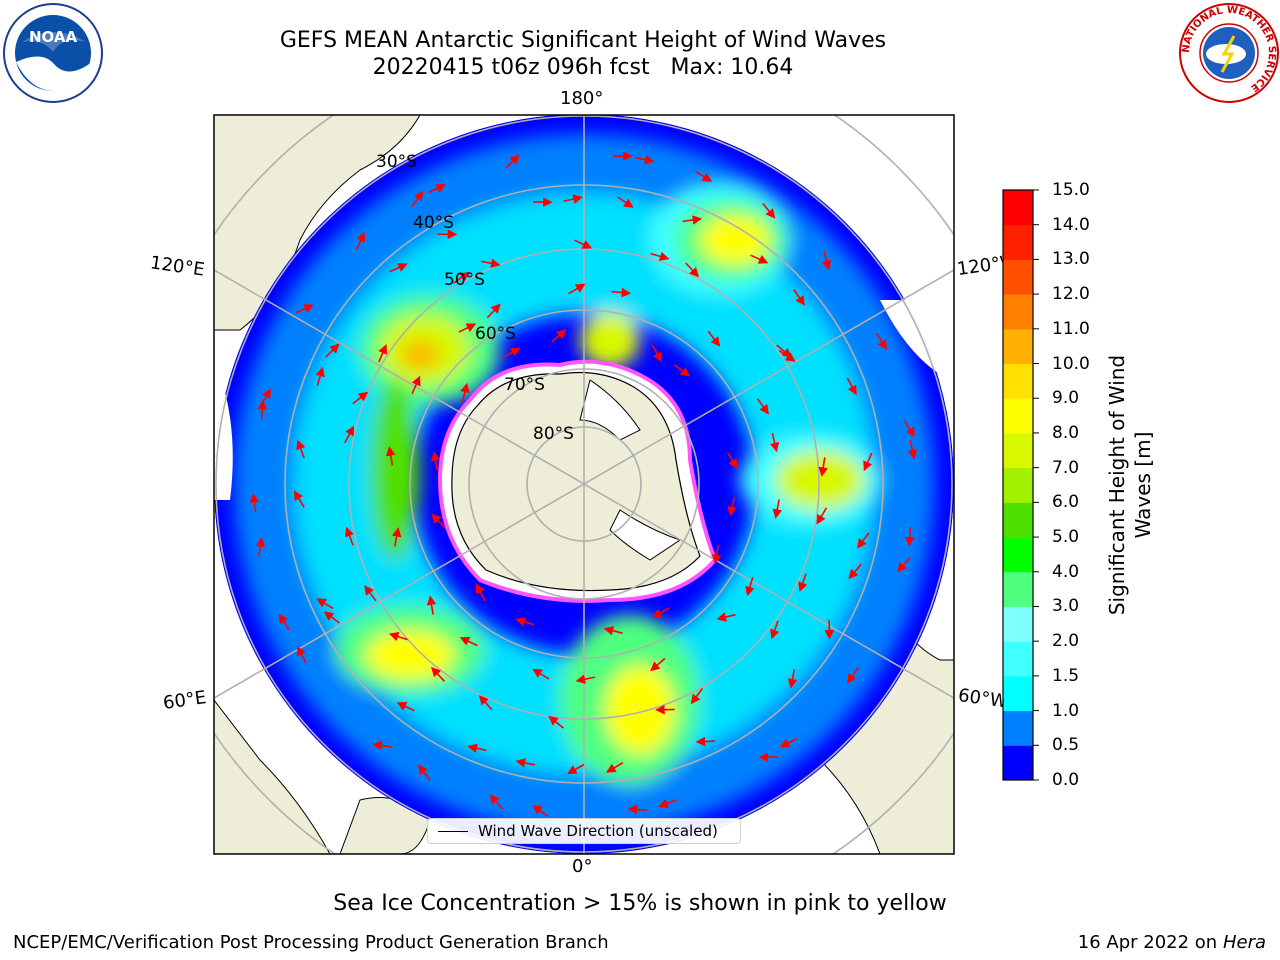 The width and height of the screenshot is (1280, 960). I want to click on colorbar-label-line2: Waves [m], so click(1143, 485).